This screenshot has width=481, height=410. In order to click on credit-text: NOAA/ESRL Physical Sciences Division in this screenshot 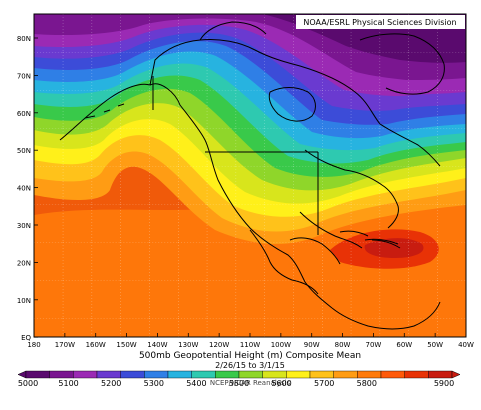, I will do `click(379, 22)`.